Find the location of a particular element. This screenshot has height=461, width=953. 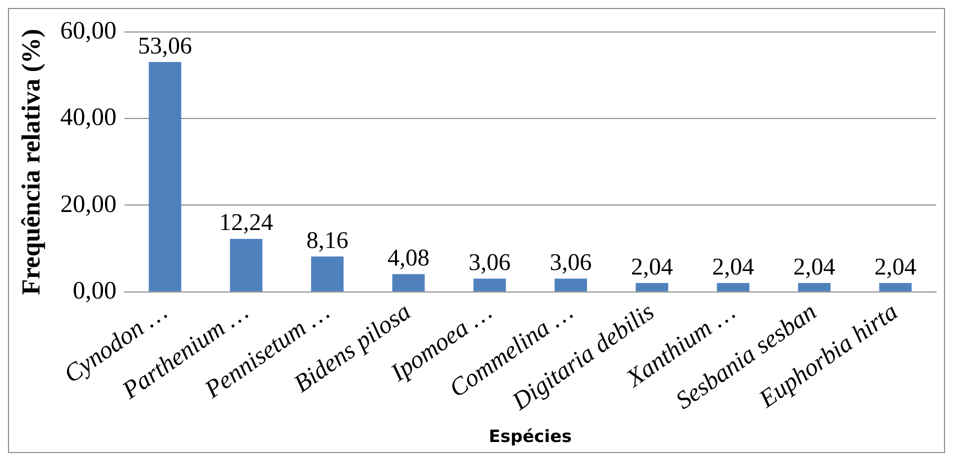

y-axis-title: Frequência relativa (%) is located at coordinates (31, 162).